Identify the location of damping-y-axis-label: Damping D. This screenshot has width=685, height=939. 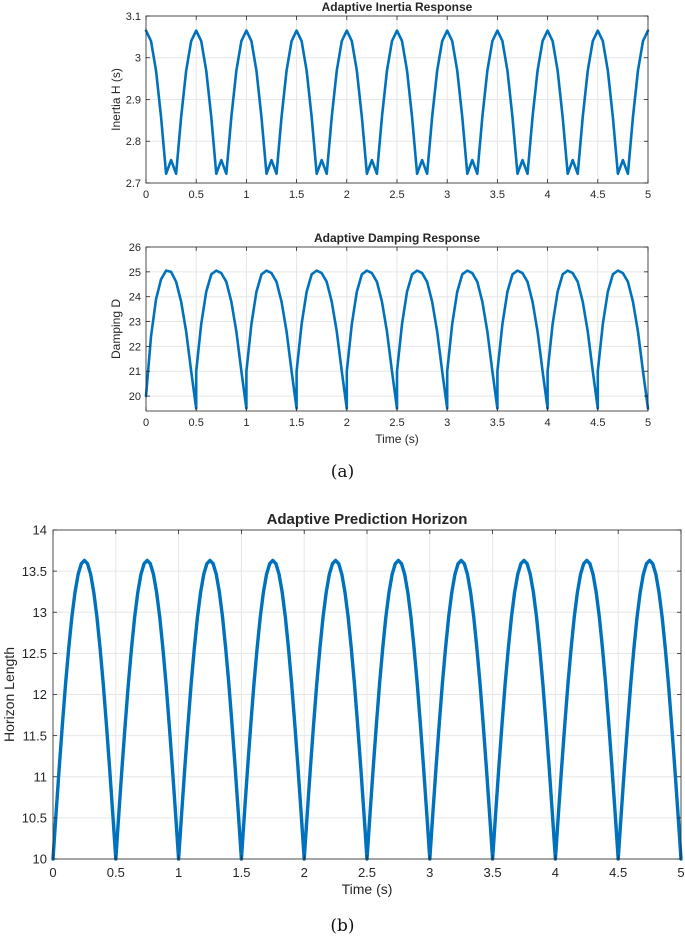
(116, 329).